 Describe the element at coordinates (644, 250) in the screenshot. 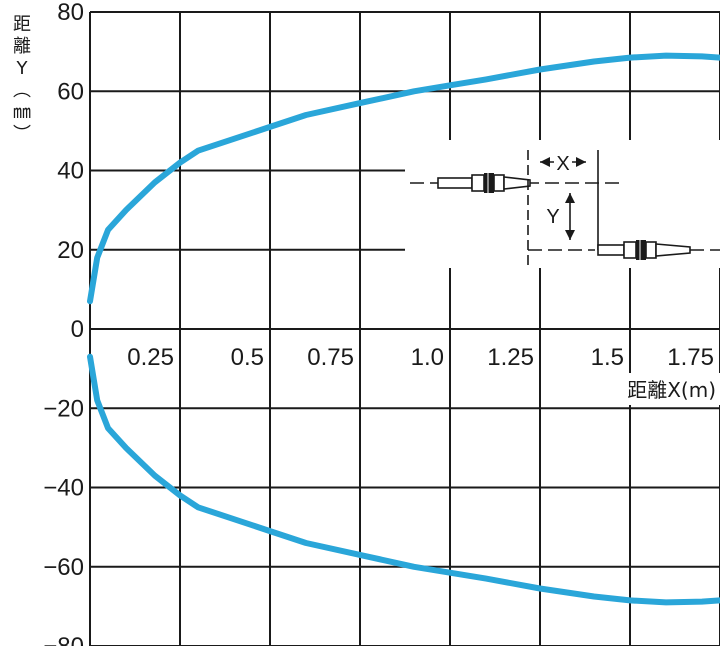

I see `receiver-sensor-icon` at that location.